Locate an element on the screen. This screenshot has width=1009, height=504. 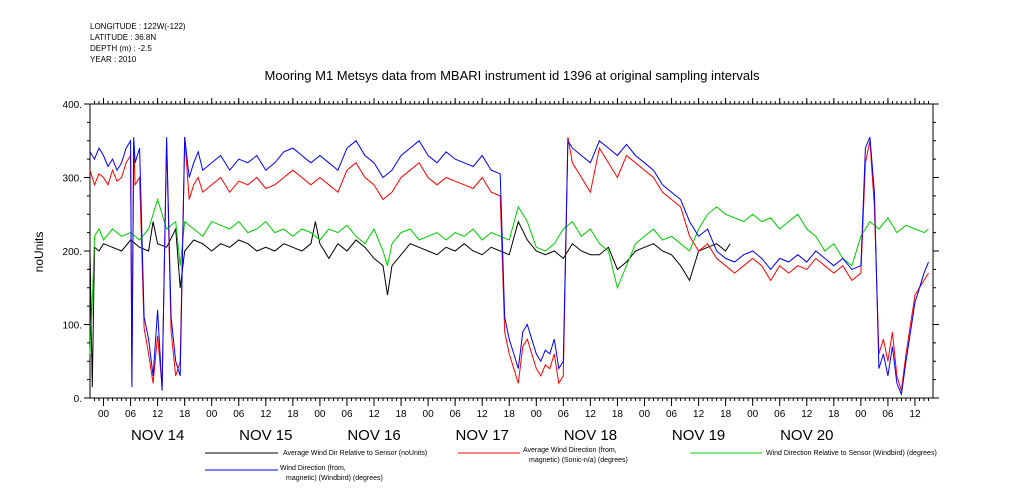
y-tick-label: 400. is located at coordinates (72, 105).